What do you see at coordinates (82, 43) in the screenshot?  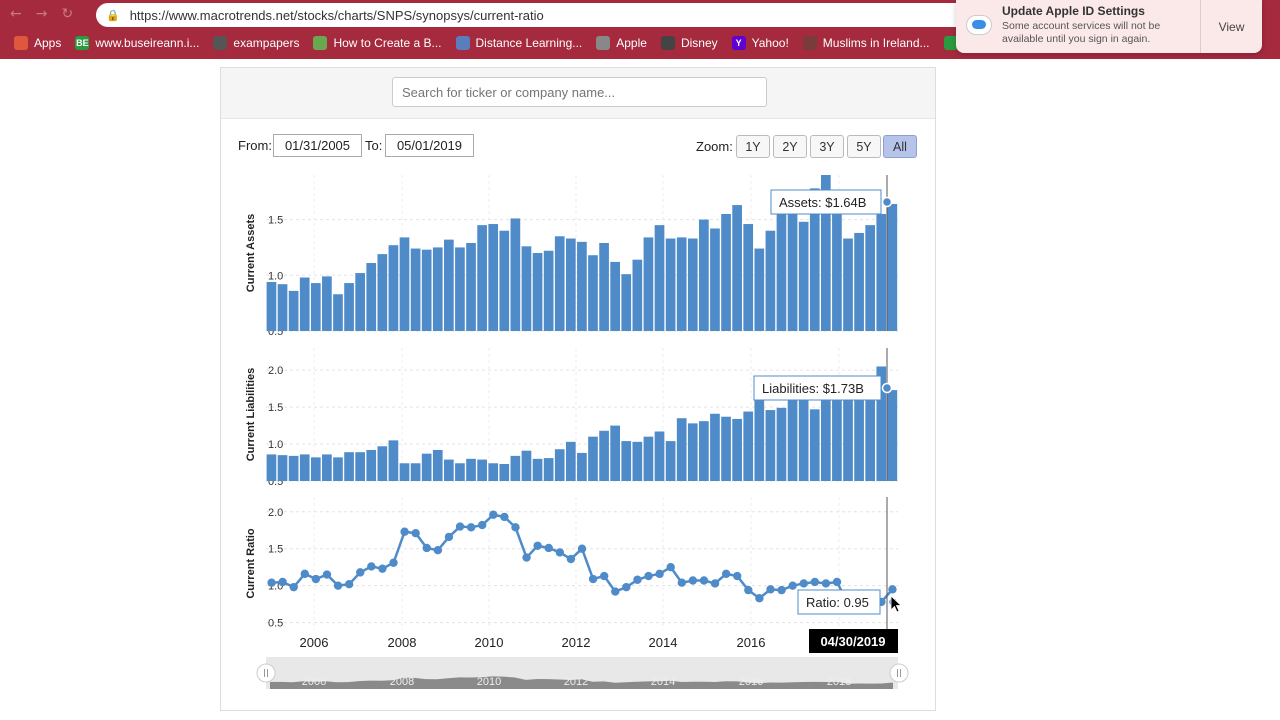 I see `bookmark-icon: BE` at bounding box center [82, 43].